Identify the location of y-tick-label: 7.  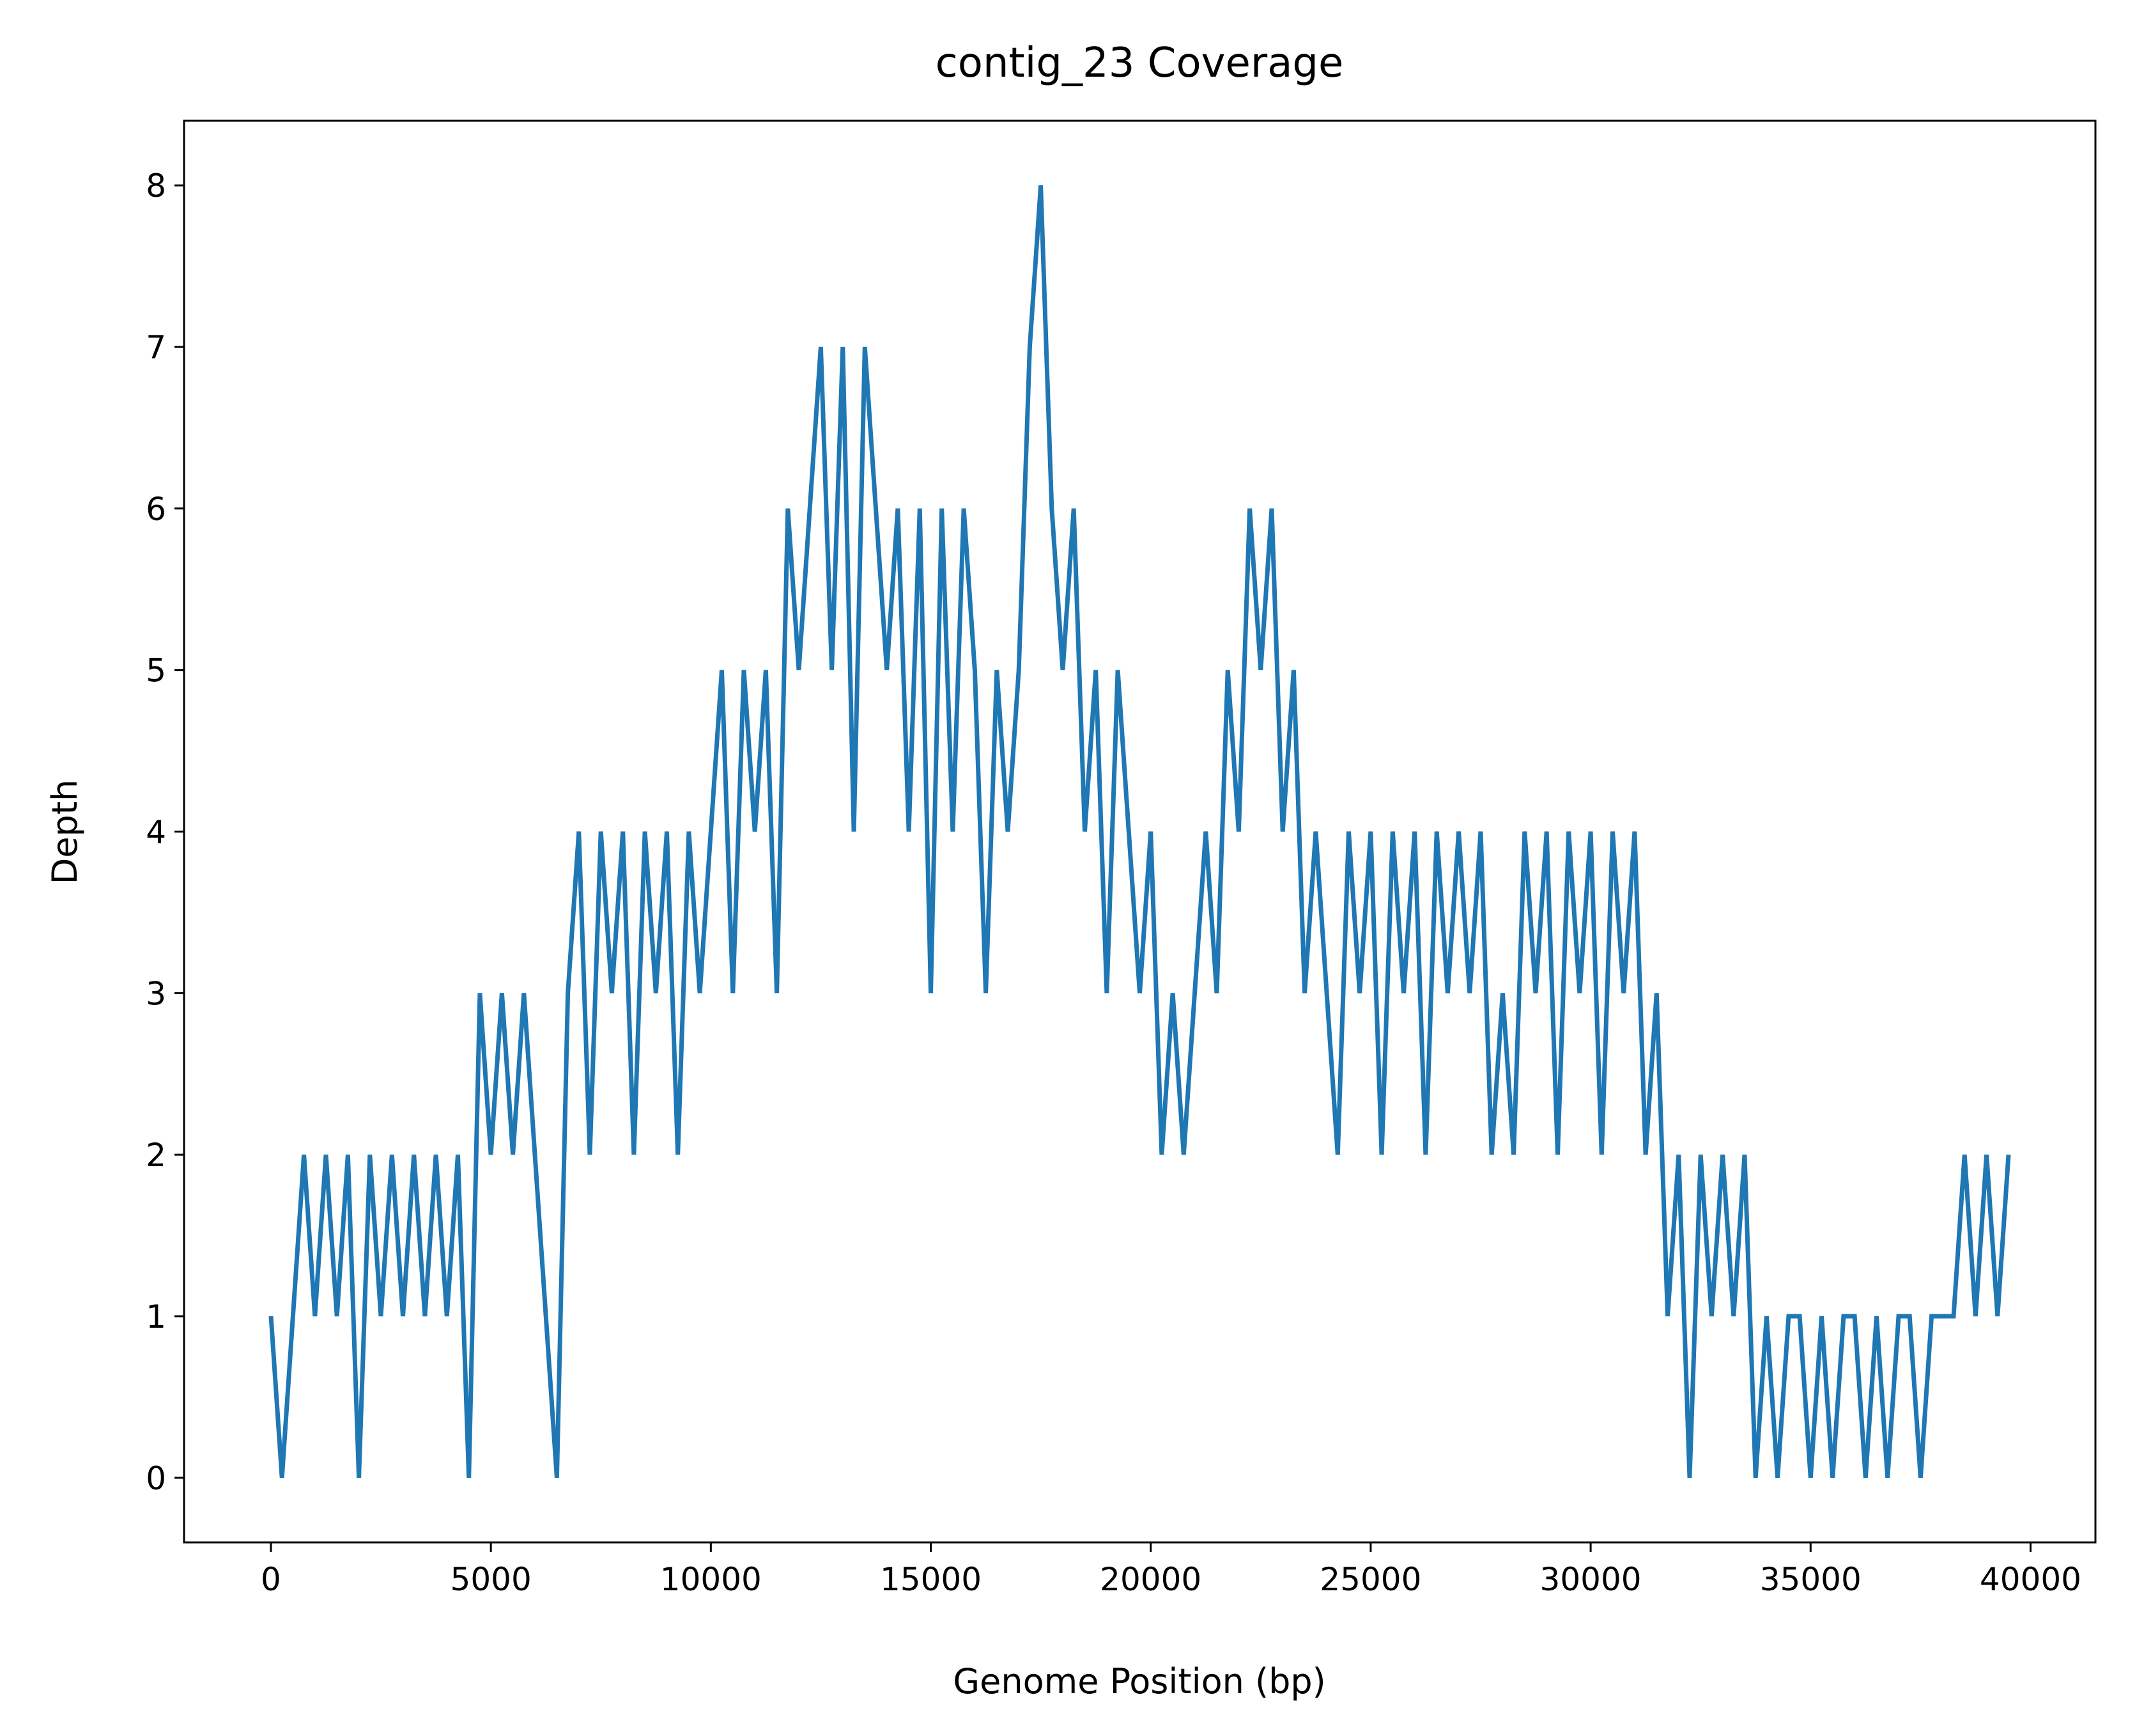
(156, 347).